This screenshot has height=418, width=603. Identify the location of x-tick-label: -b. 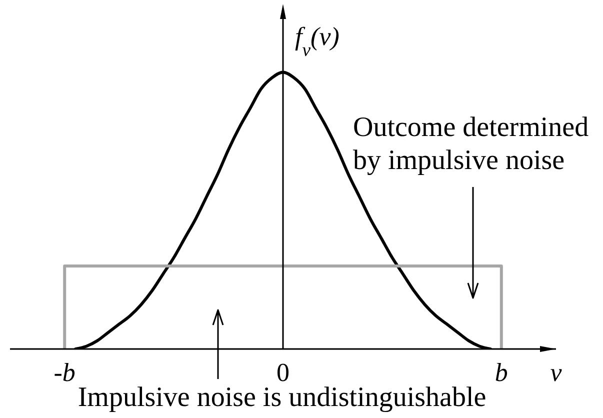
(65, 372).